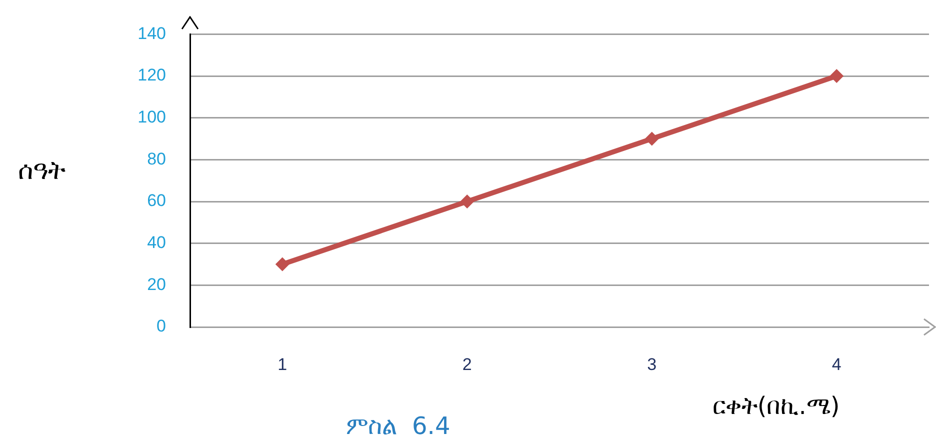  Describe the element at coordinates (42, 171) in the screenshot. I see `y-axis-title: ሰዓት` at that location.